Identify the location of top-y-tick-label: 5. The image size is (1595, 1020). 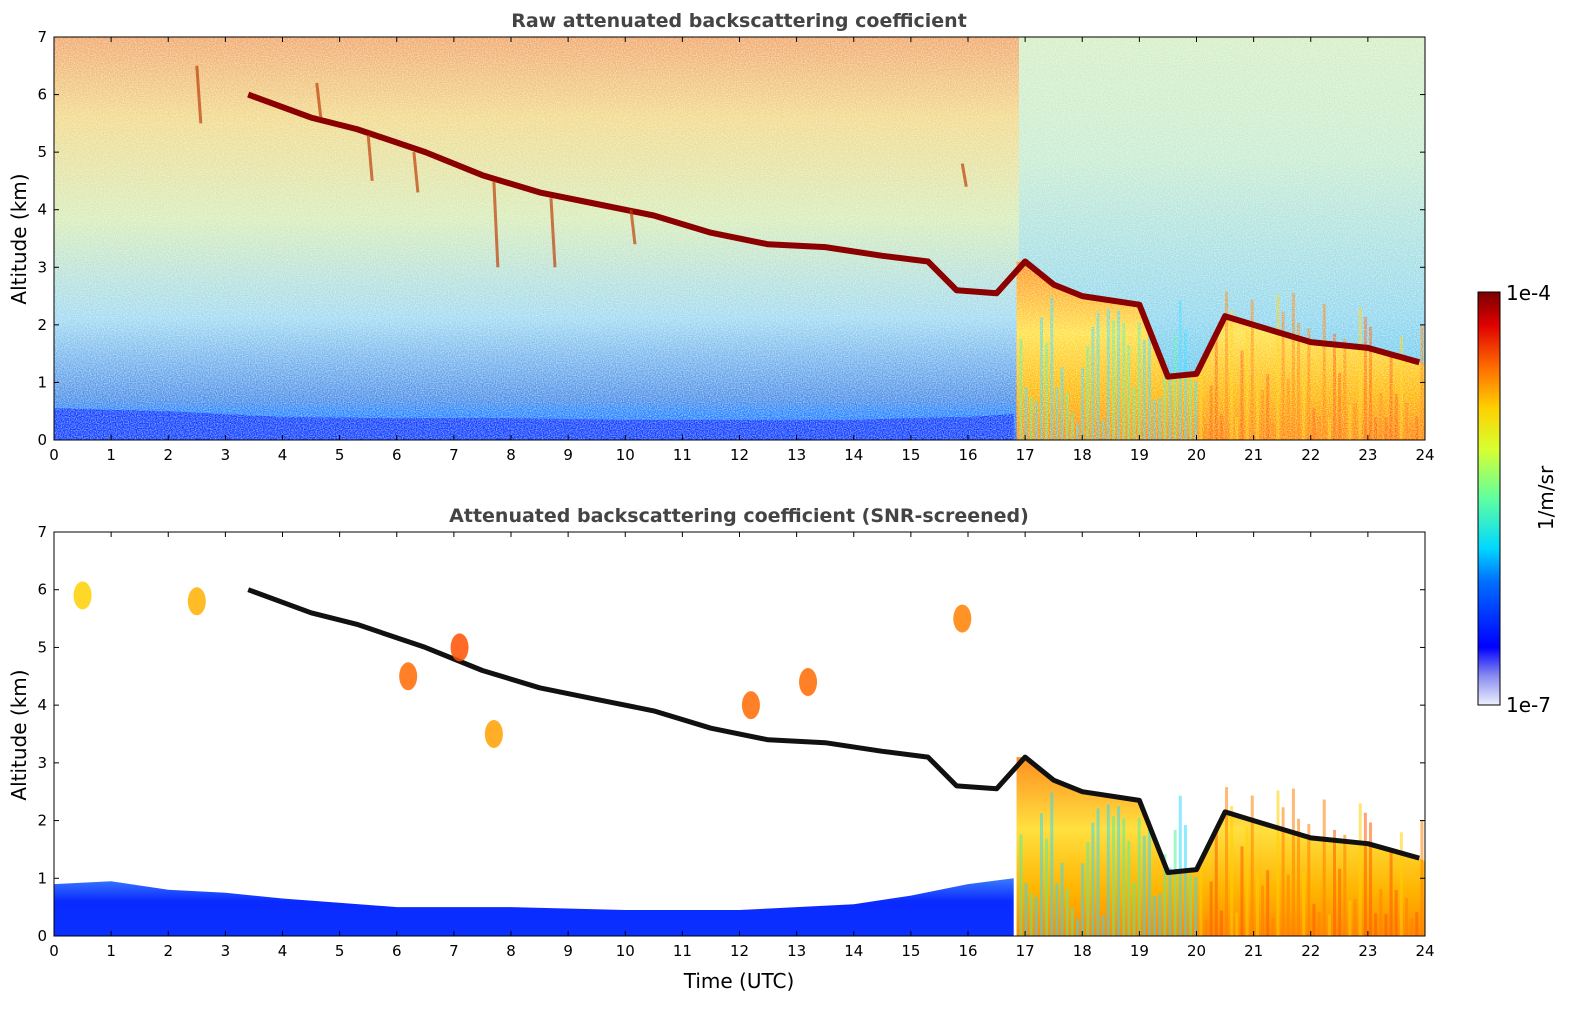
(42, 152).